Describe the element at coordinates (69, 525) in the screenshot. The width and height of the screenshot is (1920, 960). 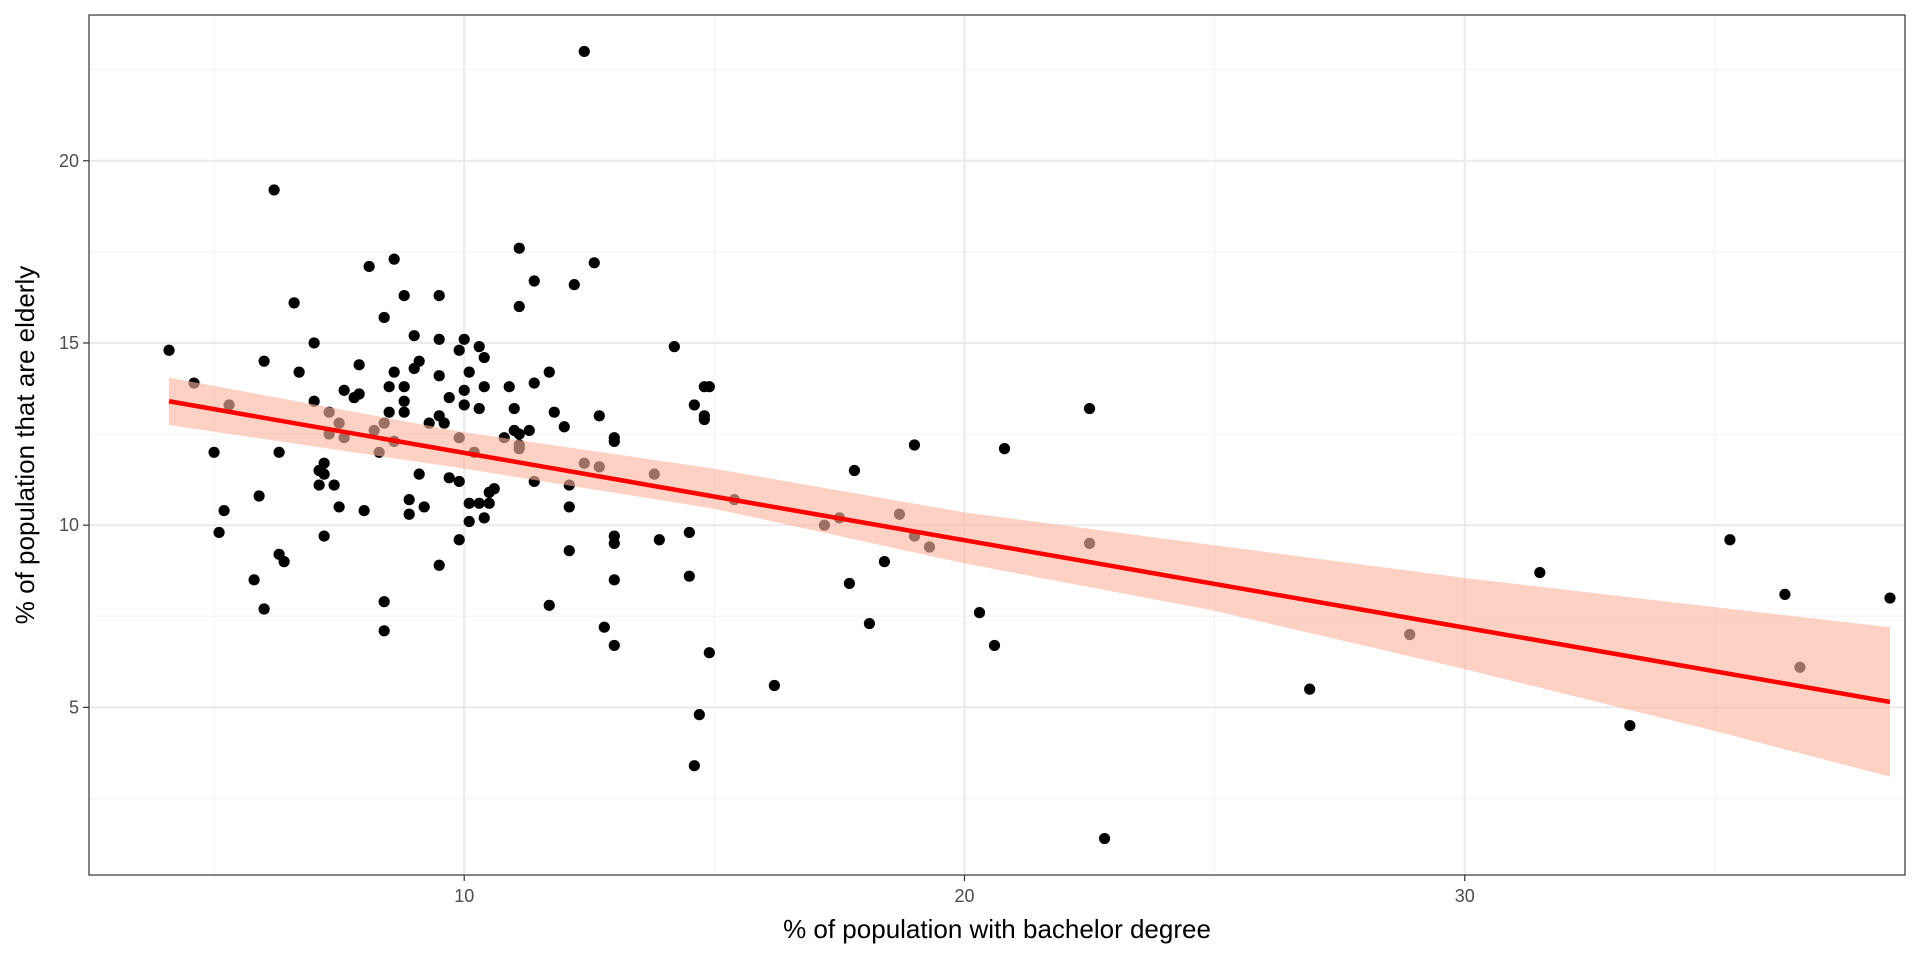
I see `y-tick-label: 10` at that location.